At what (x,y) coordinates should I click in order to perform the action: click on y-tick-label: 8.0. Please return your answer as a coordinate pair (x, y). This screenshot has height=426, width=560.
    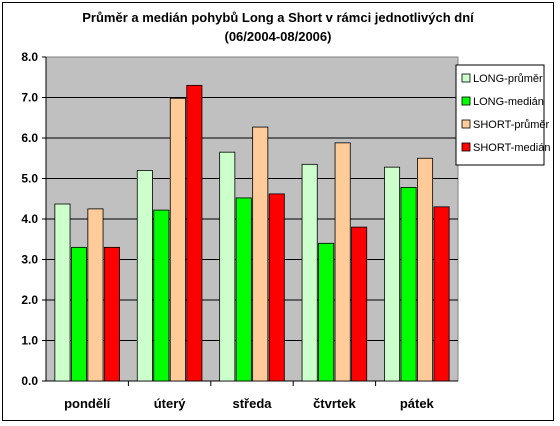
    Looking at the image, I should click on (29, 57).